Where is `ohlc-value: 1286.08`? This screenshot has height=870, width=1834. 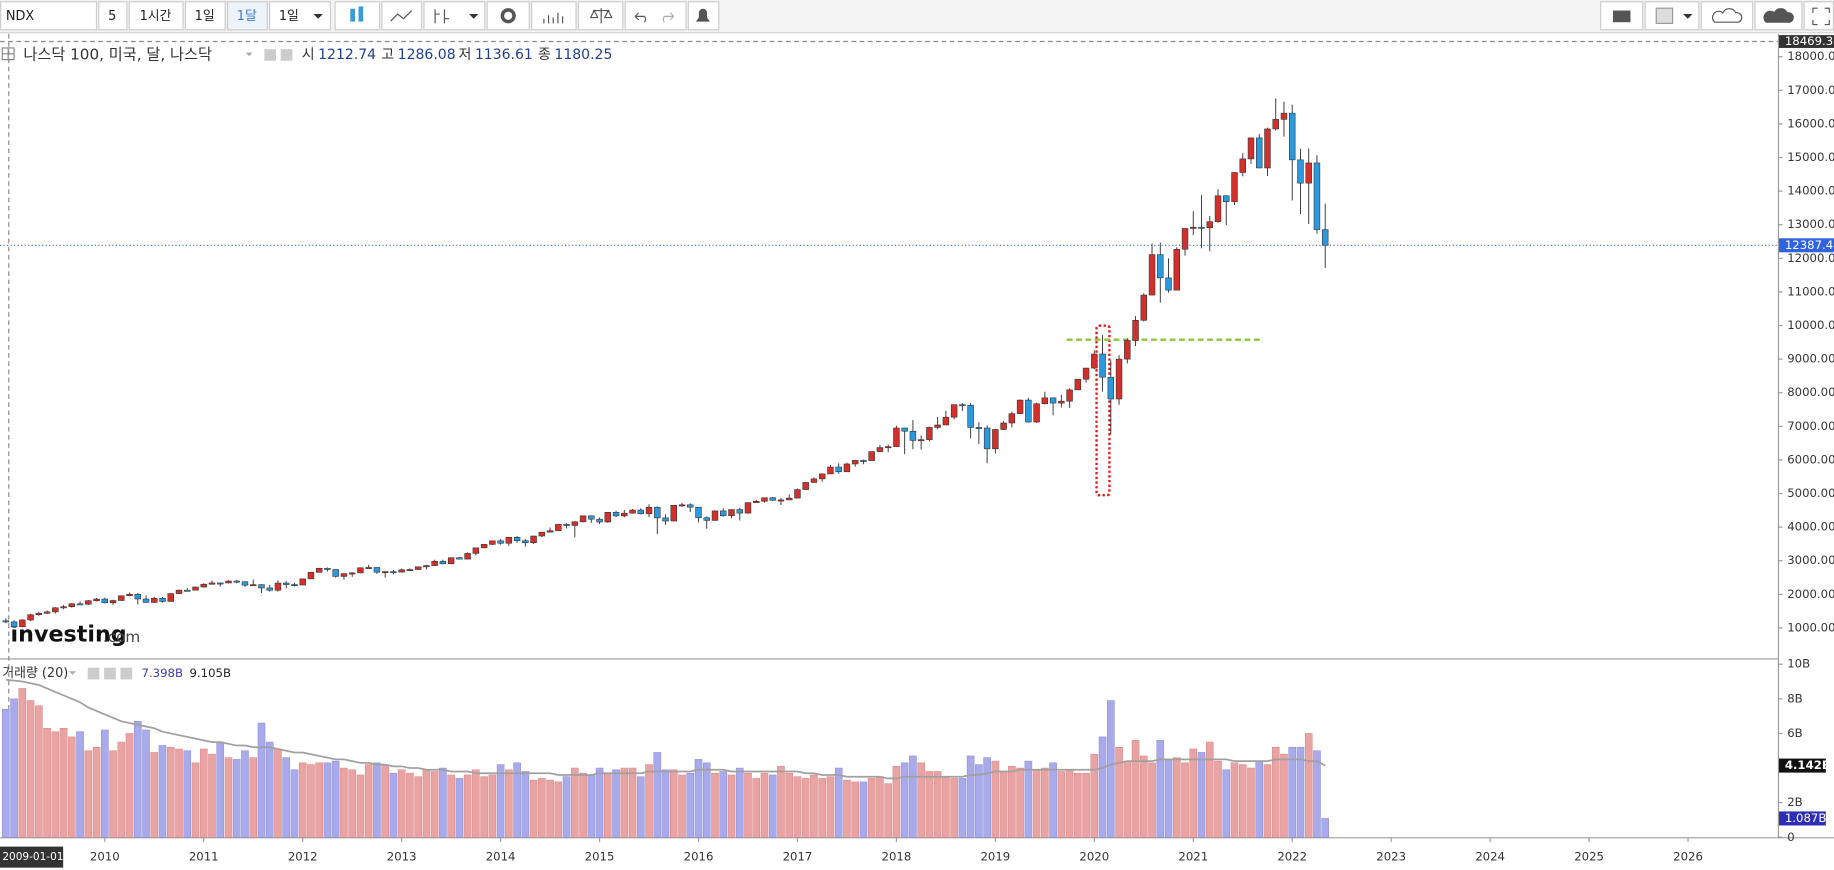
ohlc-value: 1286.08 is located at coordinates (427, 55).